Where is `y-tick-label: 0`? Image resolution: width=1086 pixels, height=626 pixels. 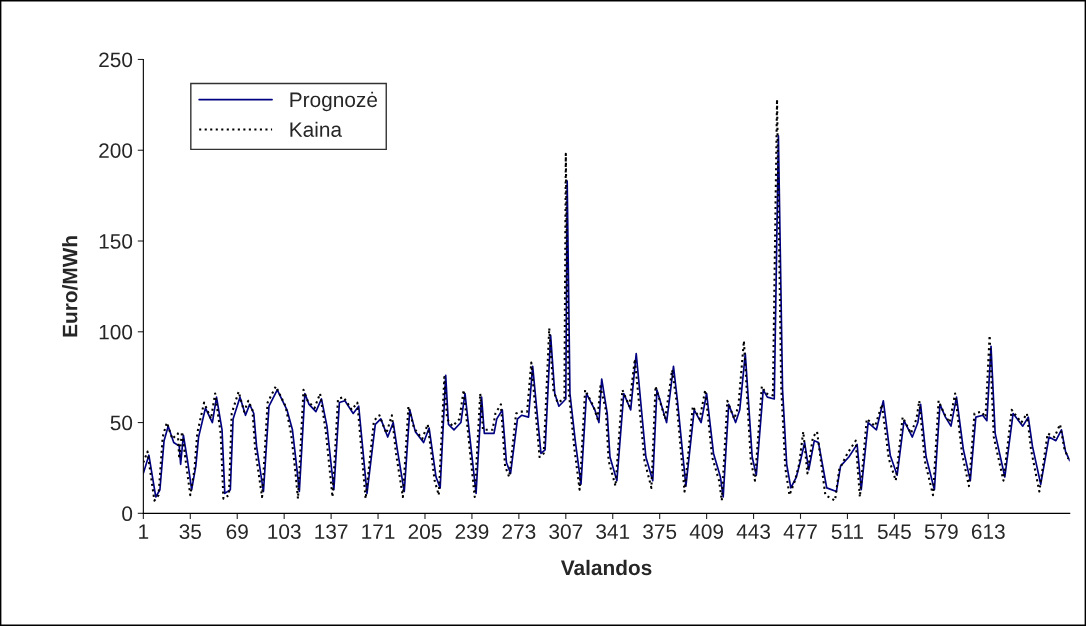
y-tick-label: 0 is located at coordinates (127, 514).